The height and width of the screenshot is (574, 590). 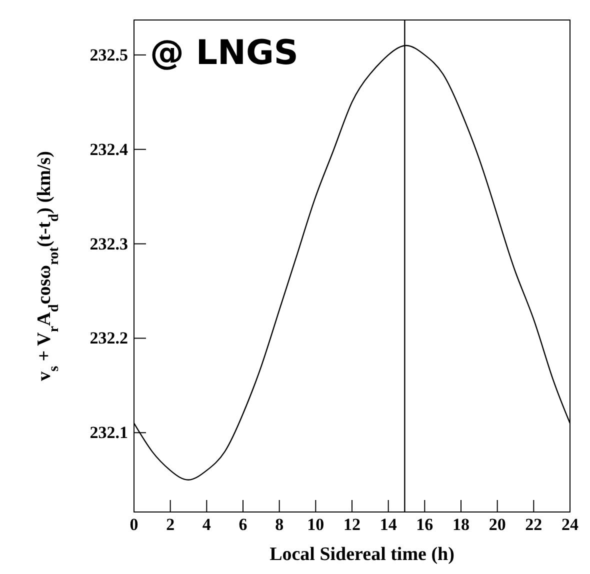 I want to click on x-tick-label: 10, so click(x=315, y=524).